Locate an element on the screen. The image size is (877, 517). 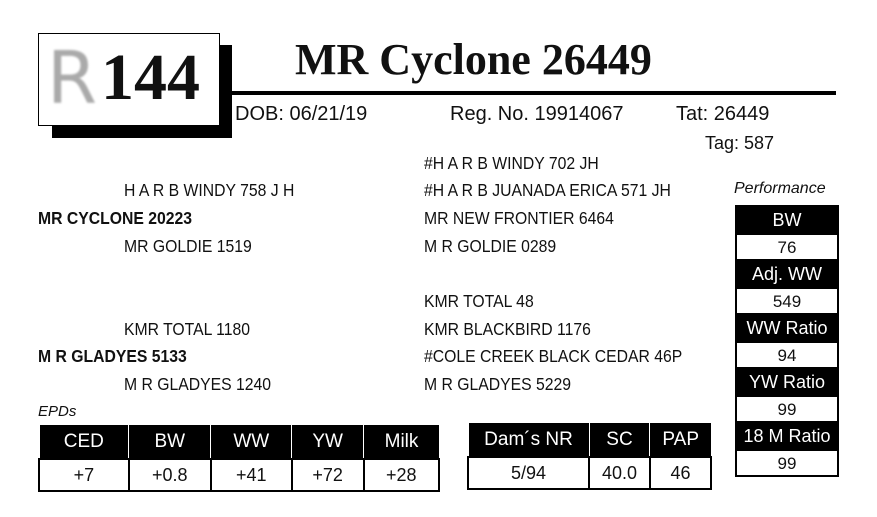
ped-sire-sire: H A R B WINDY 758 J H is located at coordinates (209, 190).